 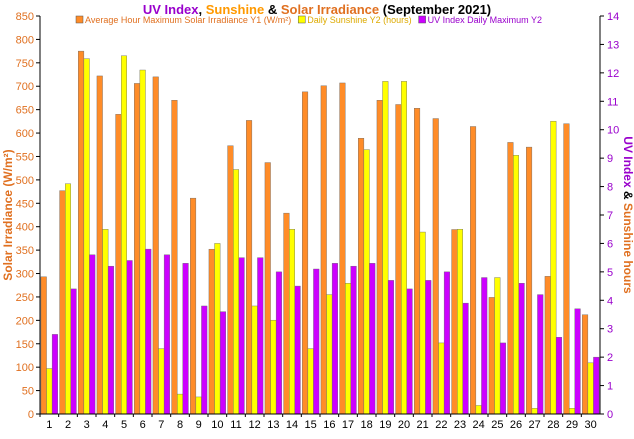 I want to click on ylabel-right-part-0: UV Index, so click(x=627, y=162).